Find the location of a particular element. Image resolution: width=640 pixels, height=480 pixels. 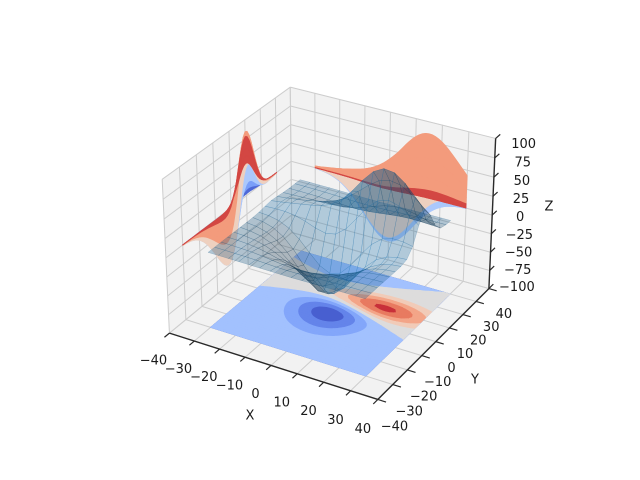

floor-contour is located at coordinates (330, 313).